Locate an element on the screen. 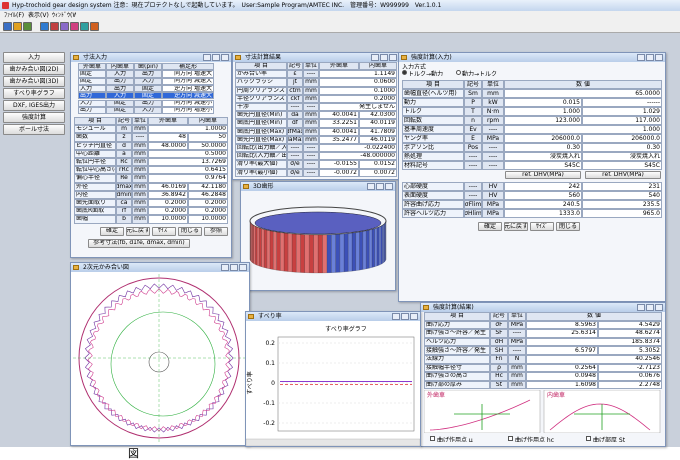 The image size is (680, 460). table-cell: 法線力 is located at coordinates (457, 359).